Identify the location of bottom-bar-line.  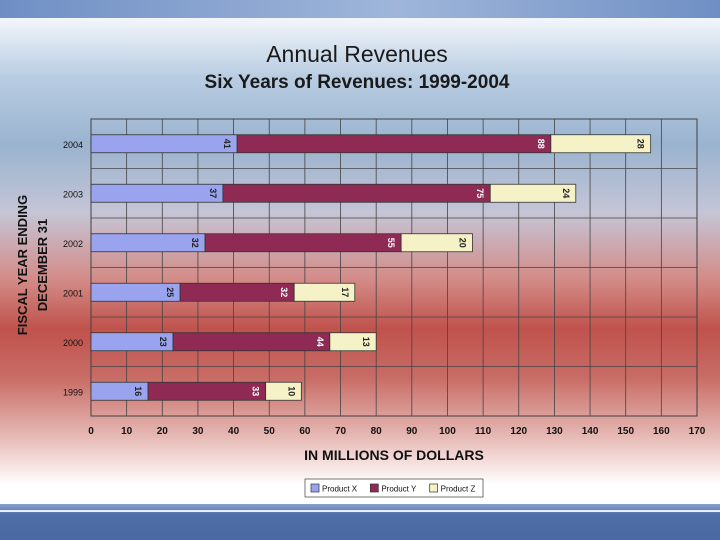
(360, 511).